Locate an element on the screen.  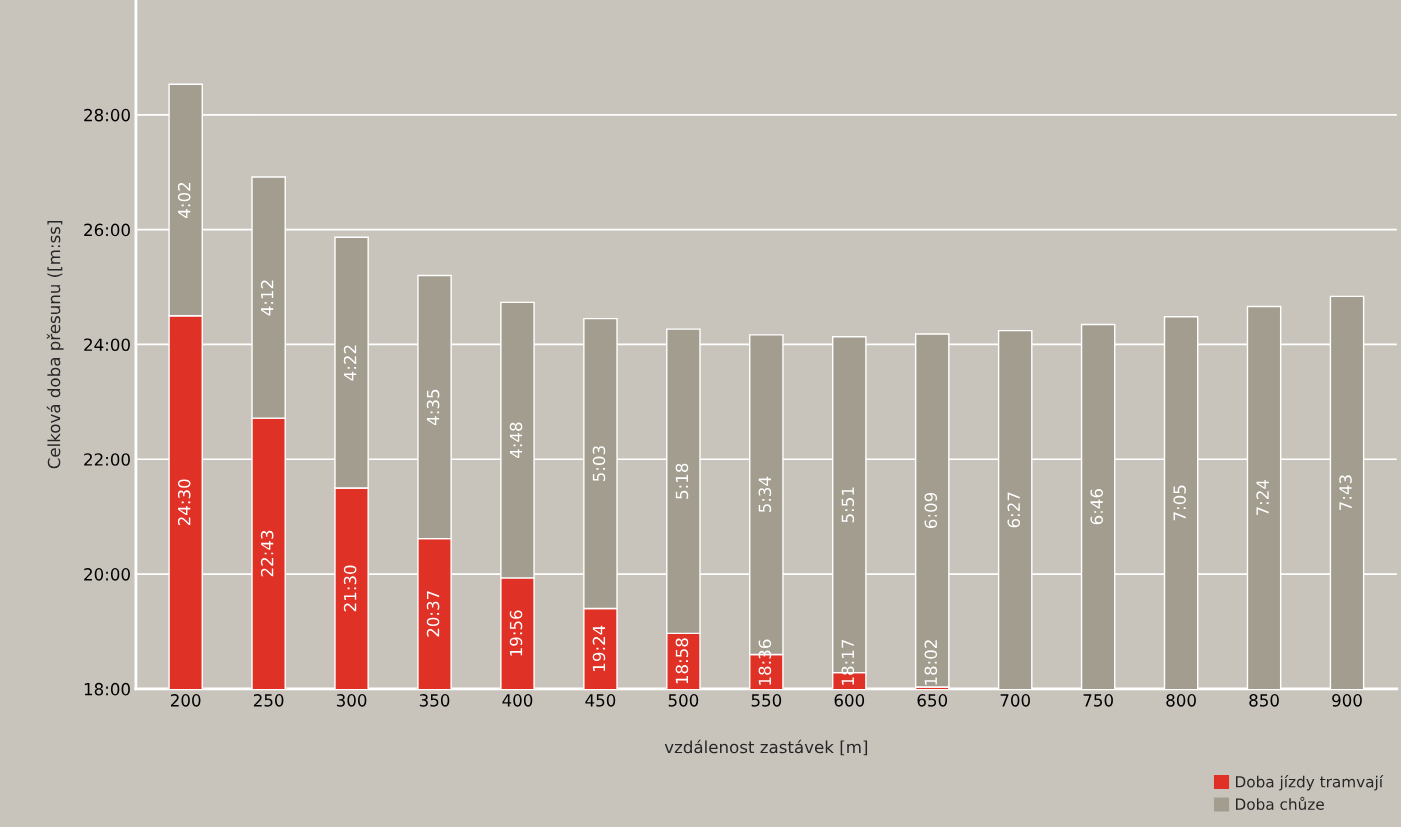
data-label: 6:46 is located at coordinates (1096, 507).